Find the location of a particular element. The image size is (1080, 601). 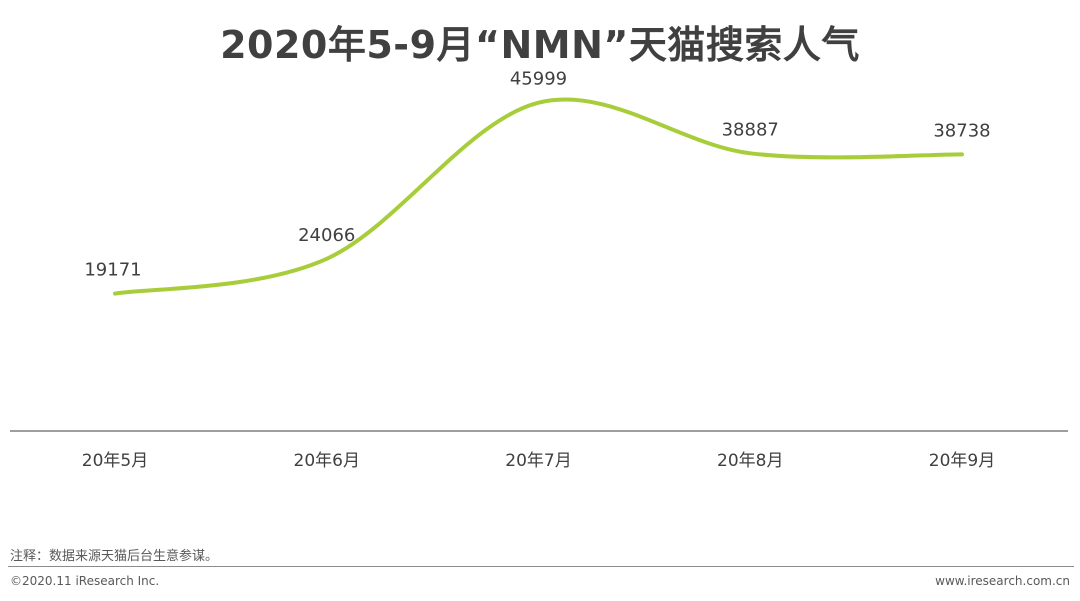

copyright-text: ©2020.11 iResearch Inc. is located at coordinates (85, 581).